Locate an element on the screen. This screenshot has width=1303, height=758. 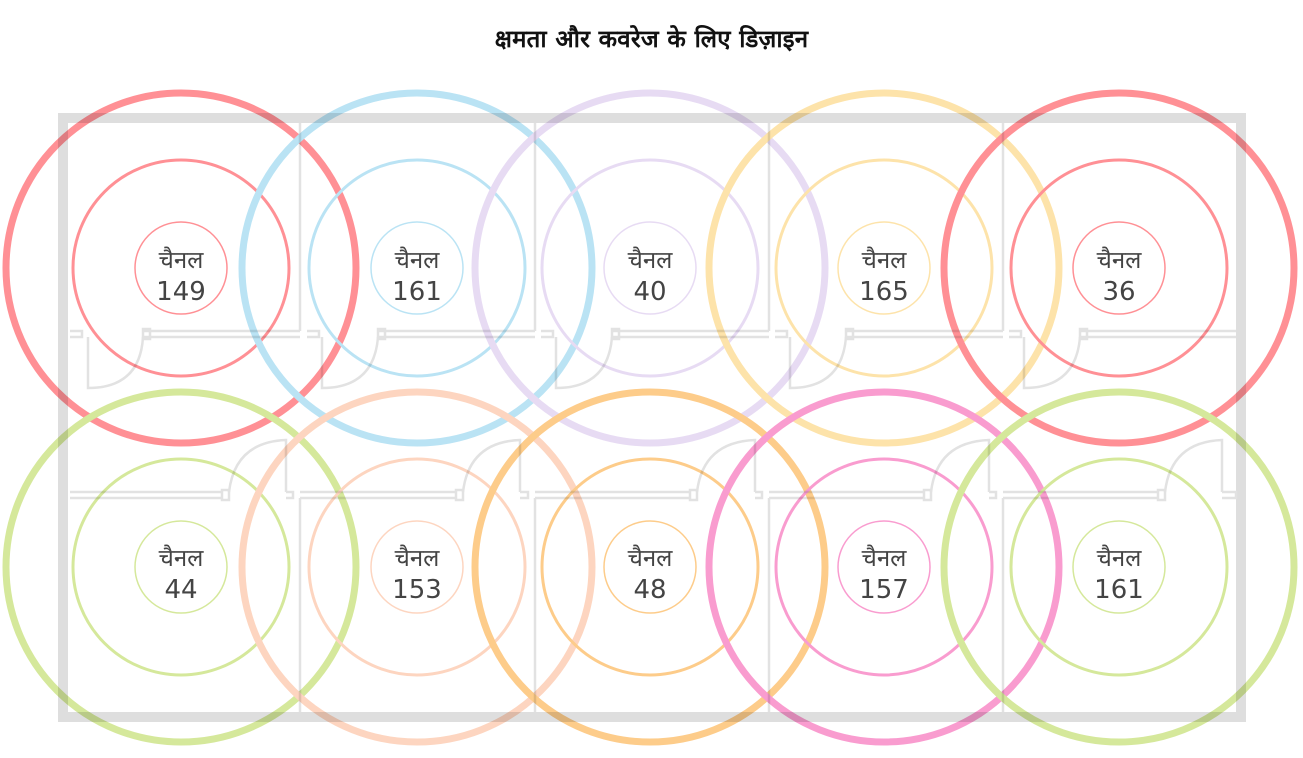
ap-161-coverage is located at coordinates (417, 268).